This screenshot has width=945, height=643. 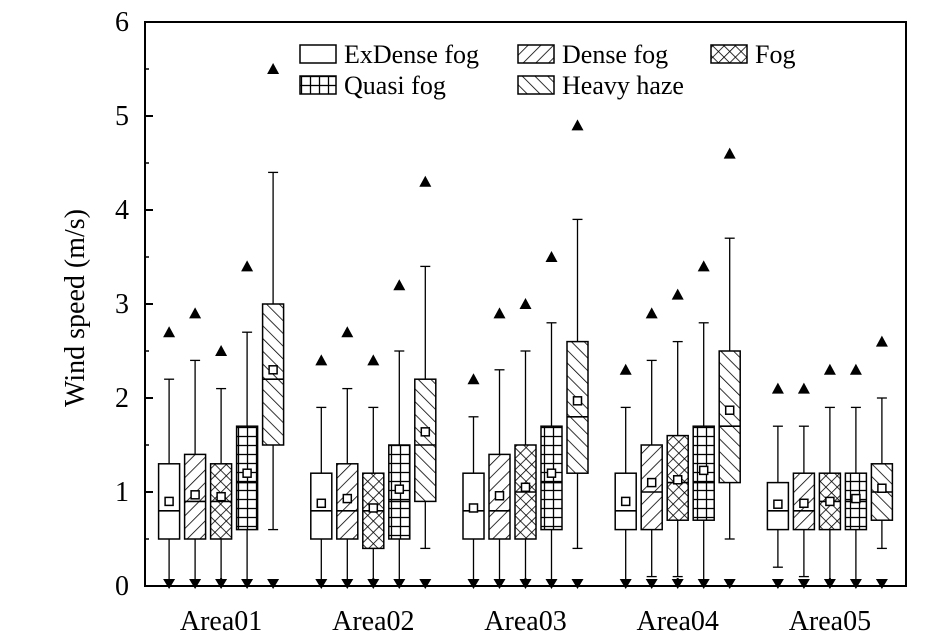 I want to click on y-axis: 0 1 2 3 4 5 6, so click(x=134, y=304).